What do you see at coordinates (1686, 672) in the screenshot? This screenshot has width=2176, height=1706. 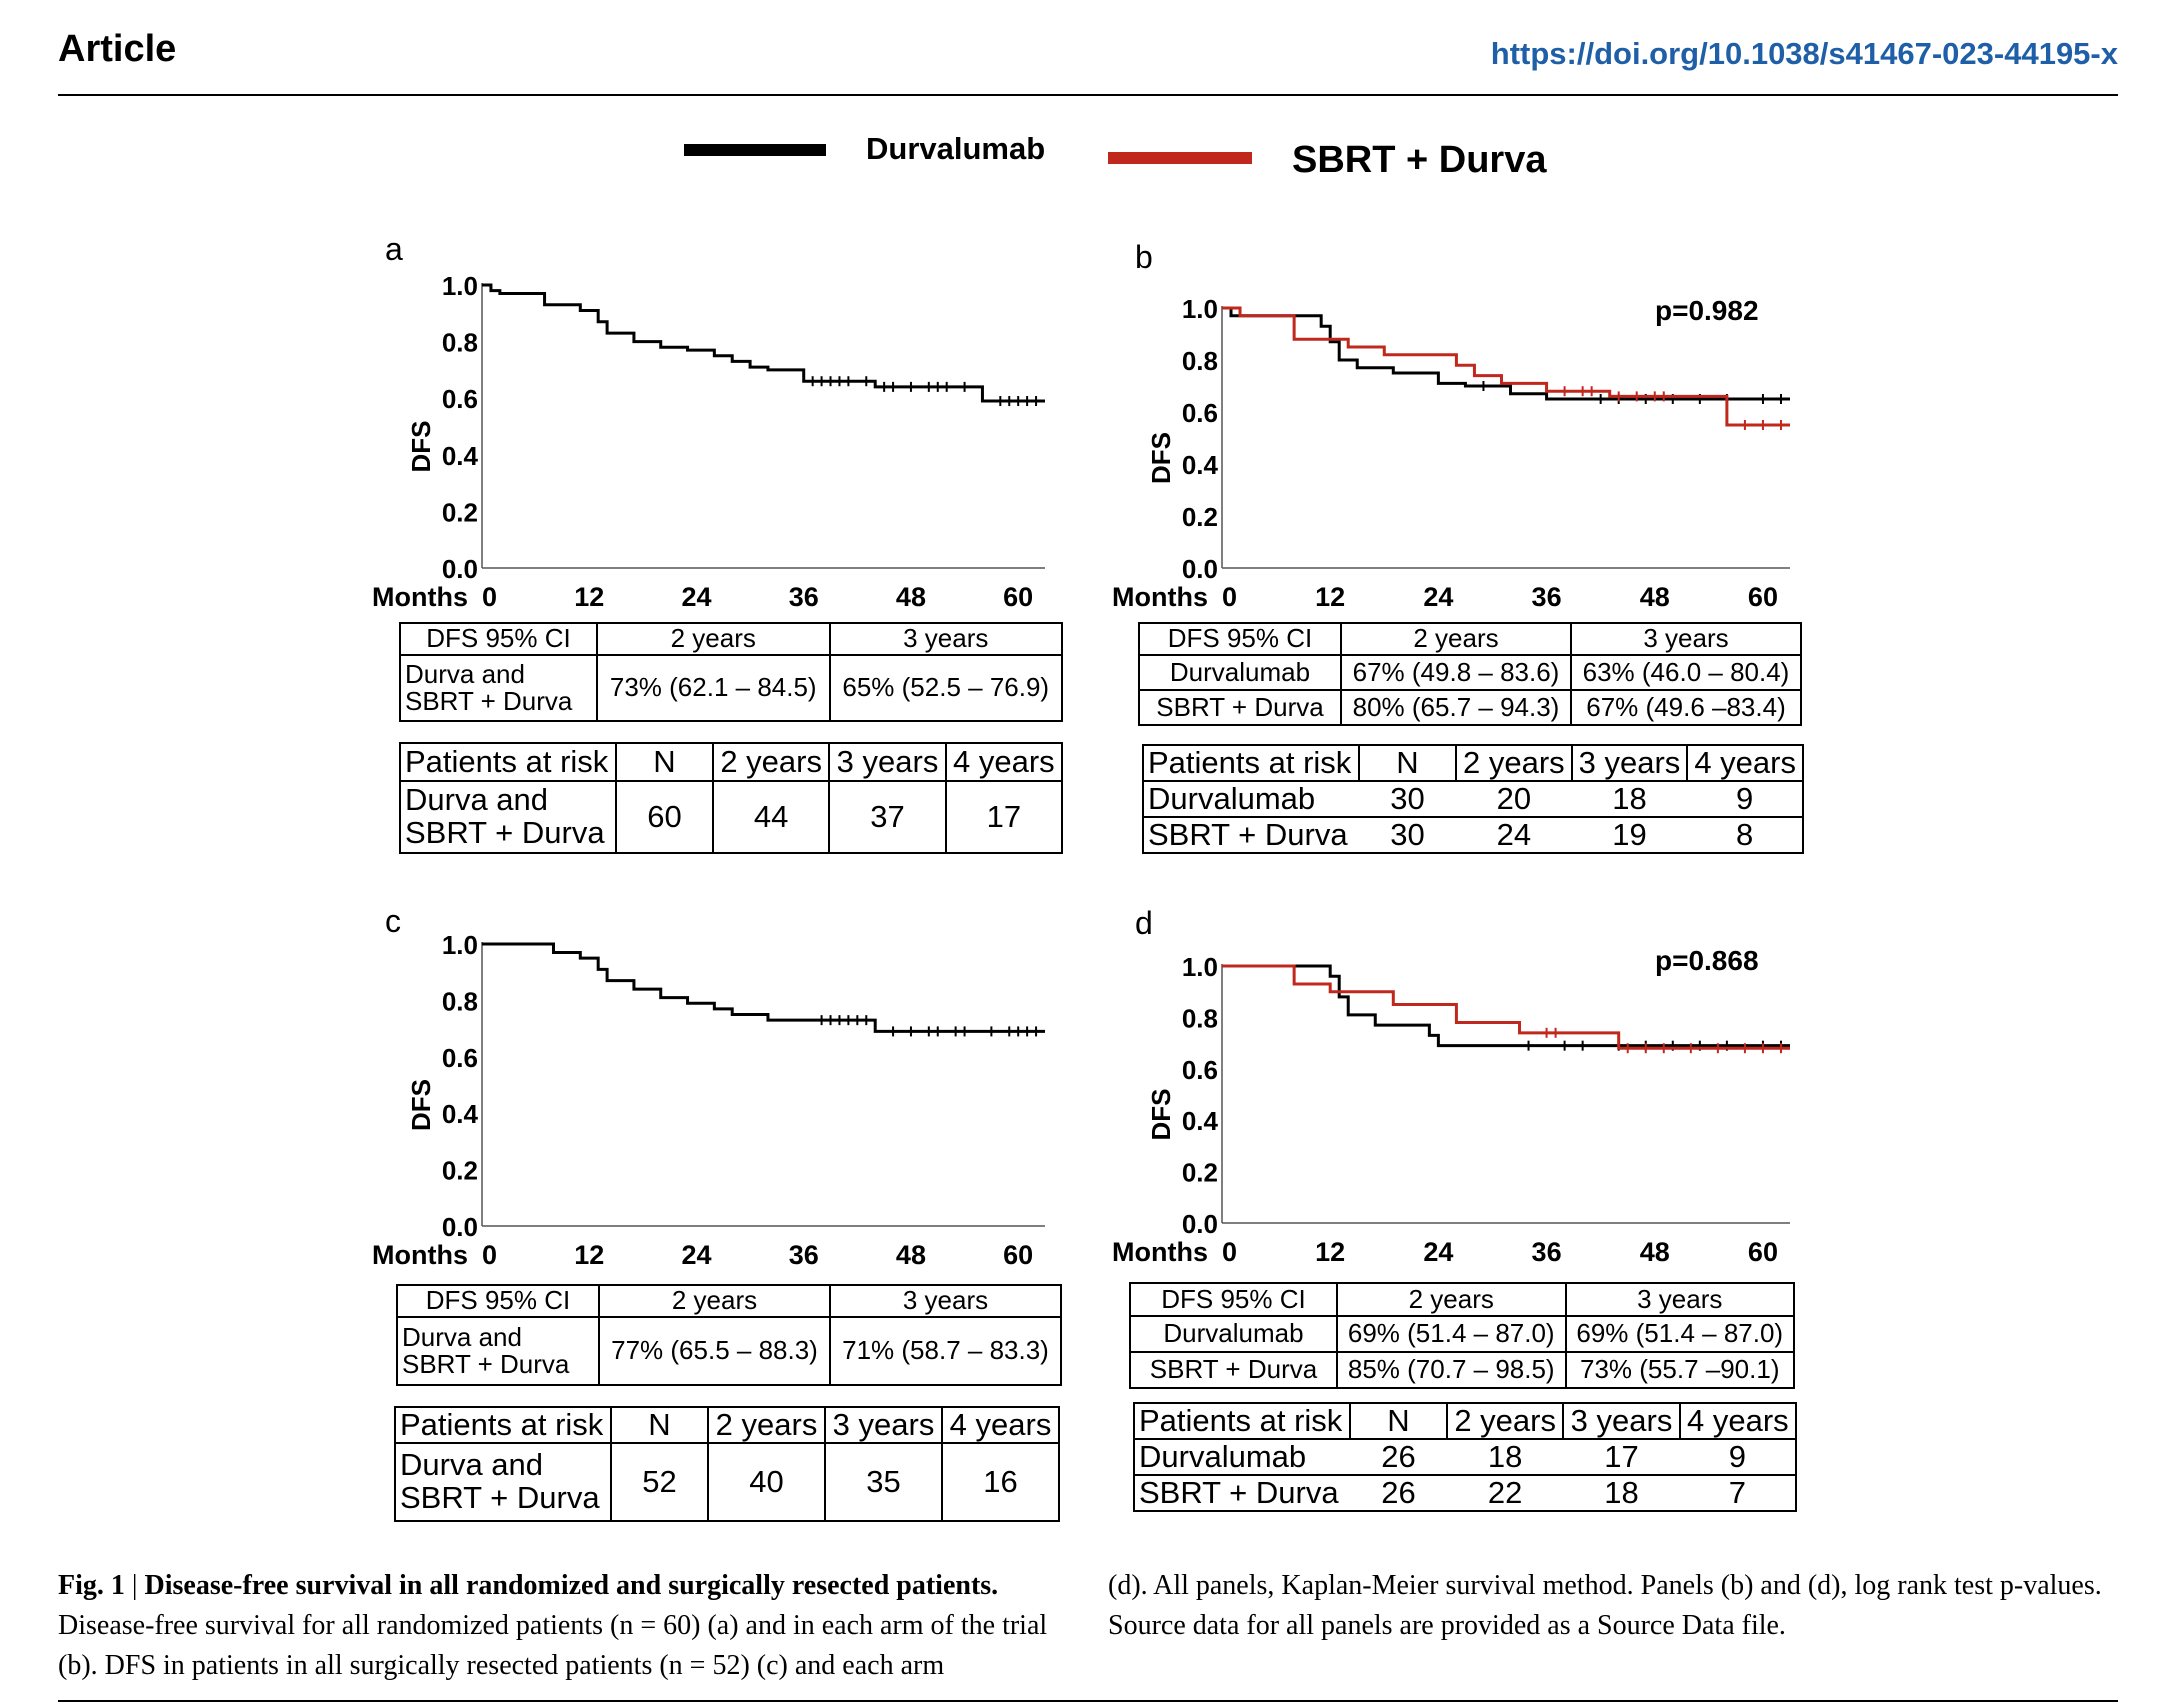 I see `ci-row-3y: 63% (46.0 – 80.4)` at bounding box center [1686, 672].